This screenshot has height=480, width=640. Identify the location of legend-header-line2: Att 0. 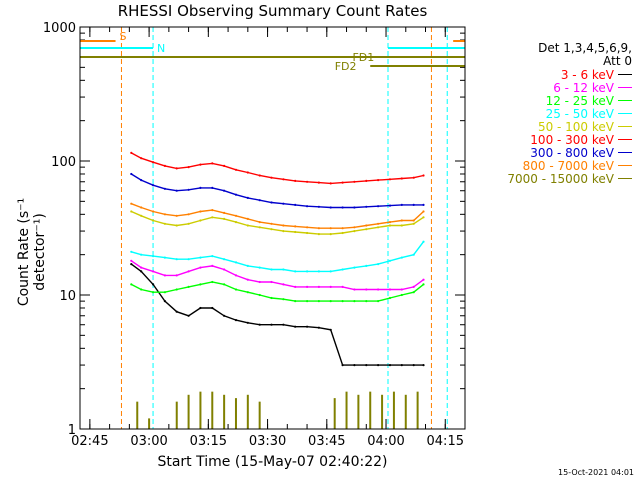
(617, 61).